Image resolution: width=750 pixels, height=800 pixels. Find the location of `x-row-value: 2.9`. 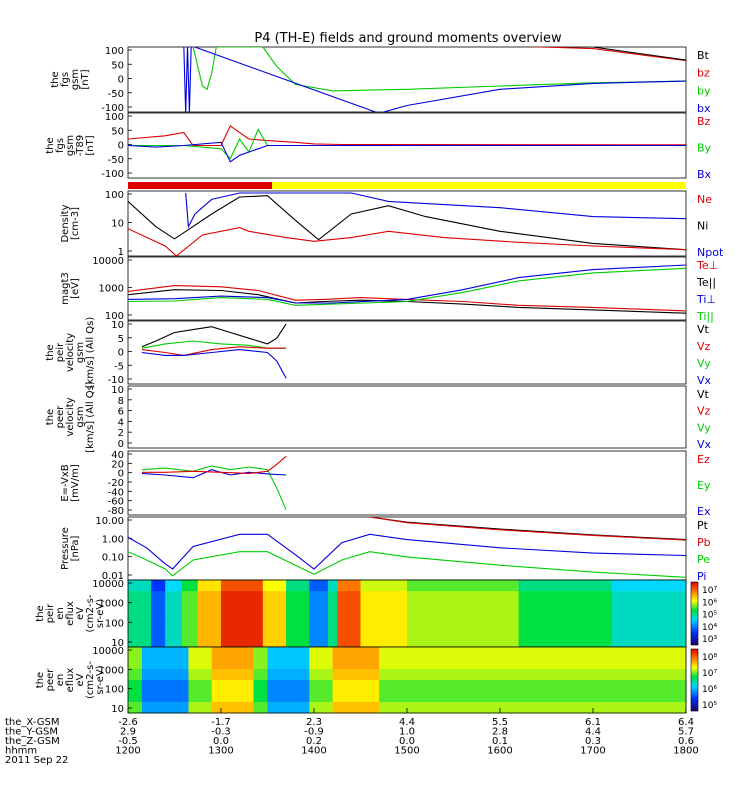

x-row-value: 2.9 is located at coordinates (128, 732).